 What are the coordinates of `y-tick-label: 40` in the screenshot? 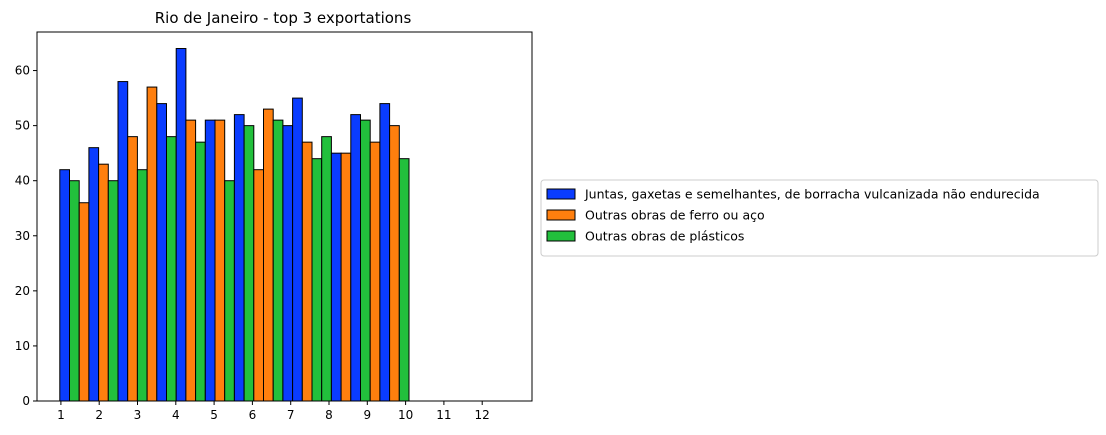 It's located at (22, 181).